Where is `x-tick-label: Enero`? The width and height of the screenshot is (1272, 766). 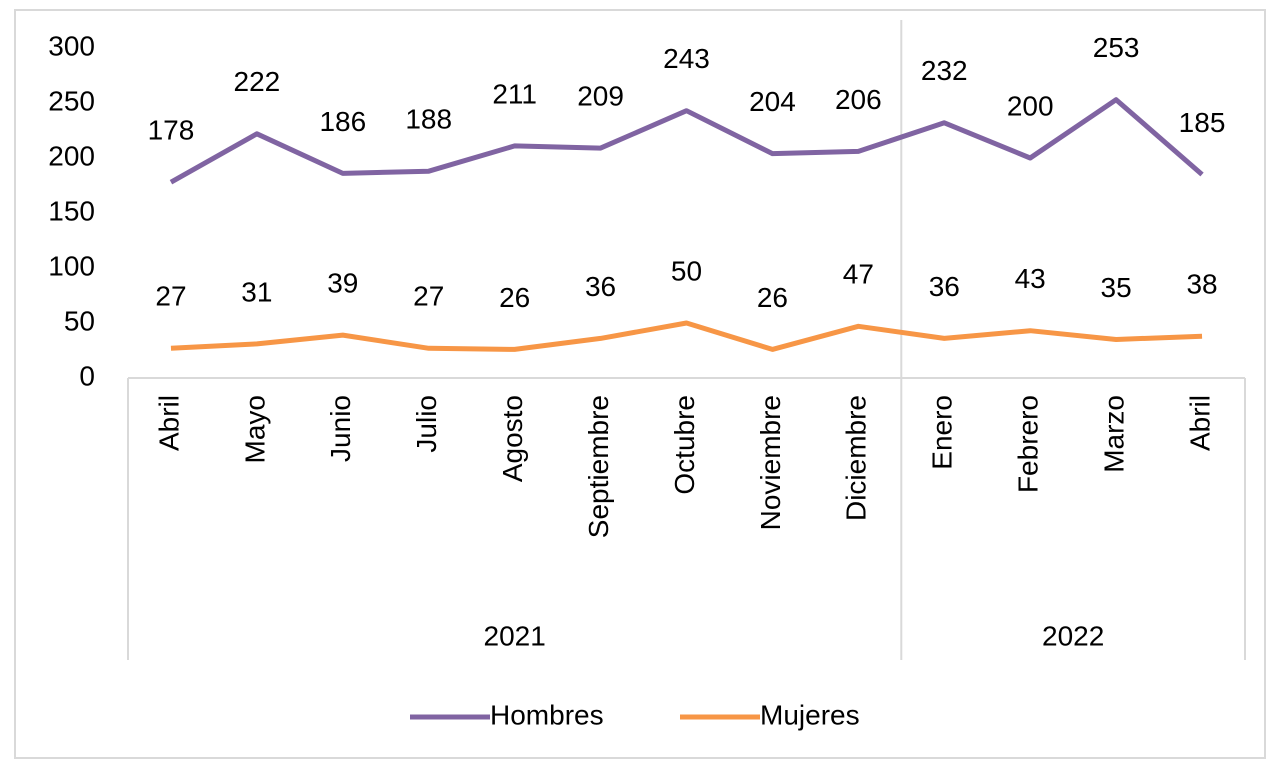
x-tick-label: Enero is located at coordinates (942, 432).